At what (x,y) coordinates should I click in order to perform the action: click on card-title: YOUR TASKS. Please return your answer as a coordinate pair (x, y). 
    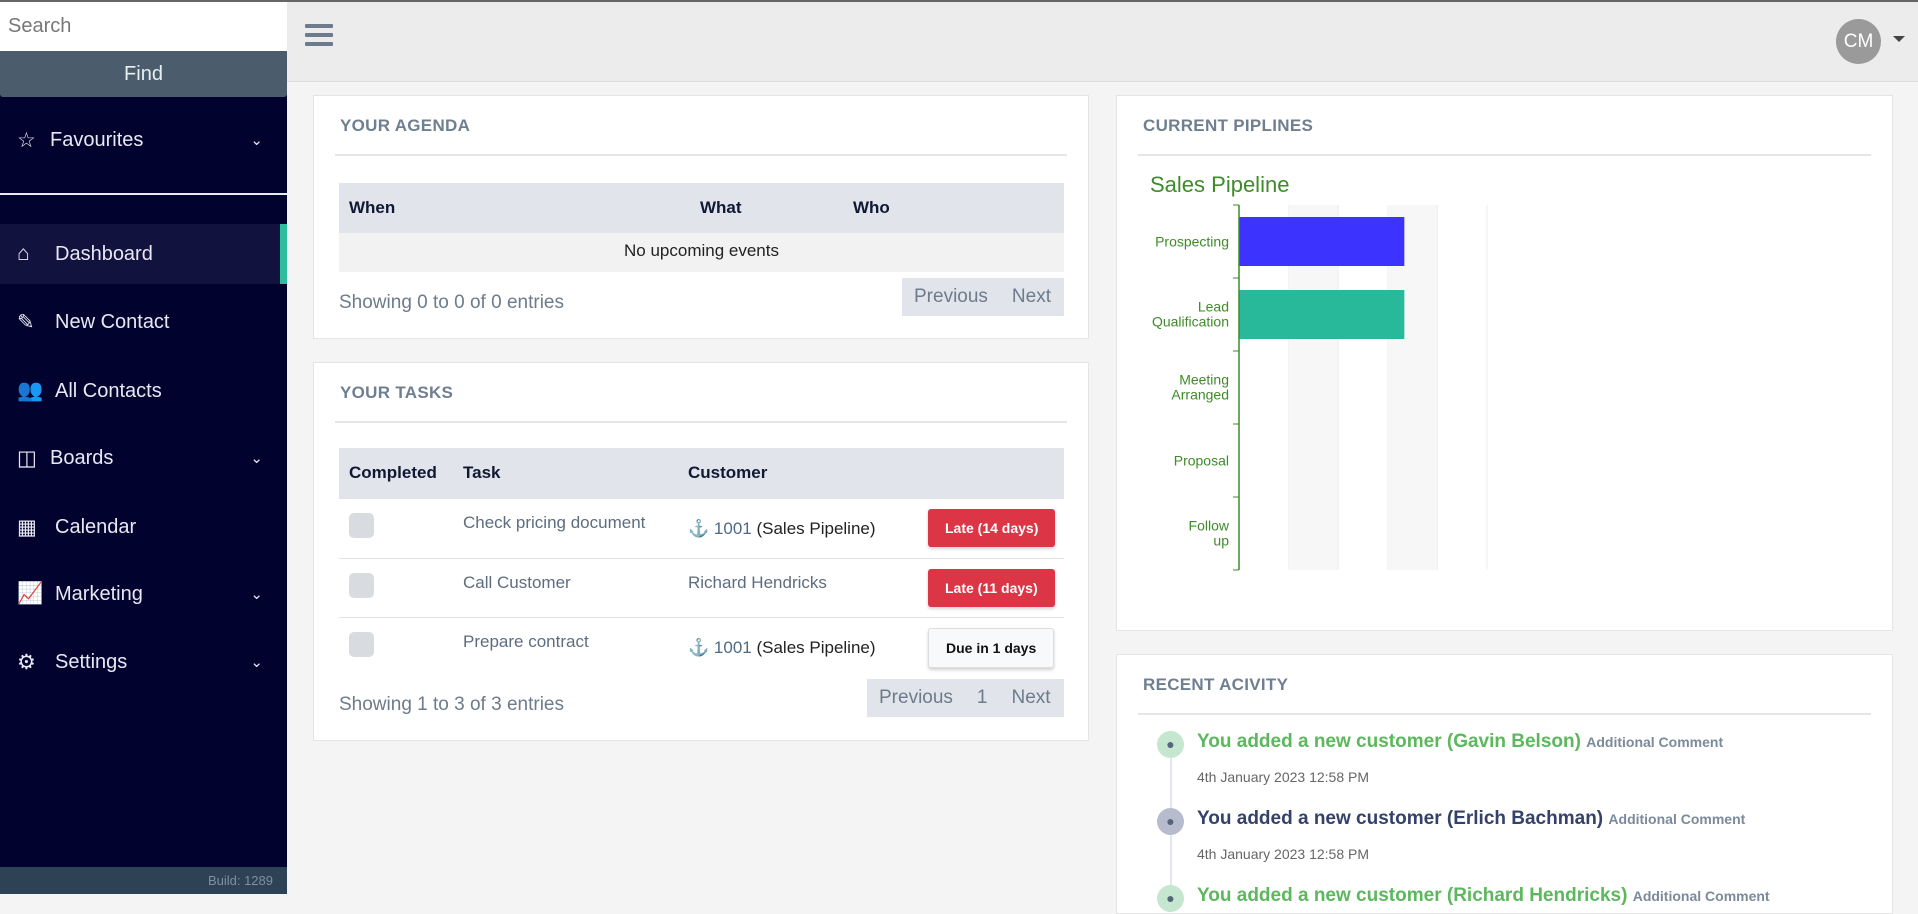
    Looking at the image, I should click on (397, 392).